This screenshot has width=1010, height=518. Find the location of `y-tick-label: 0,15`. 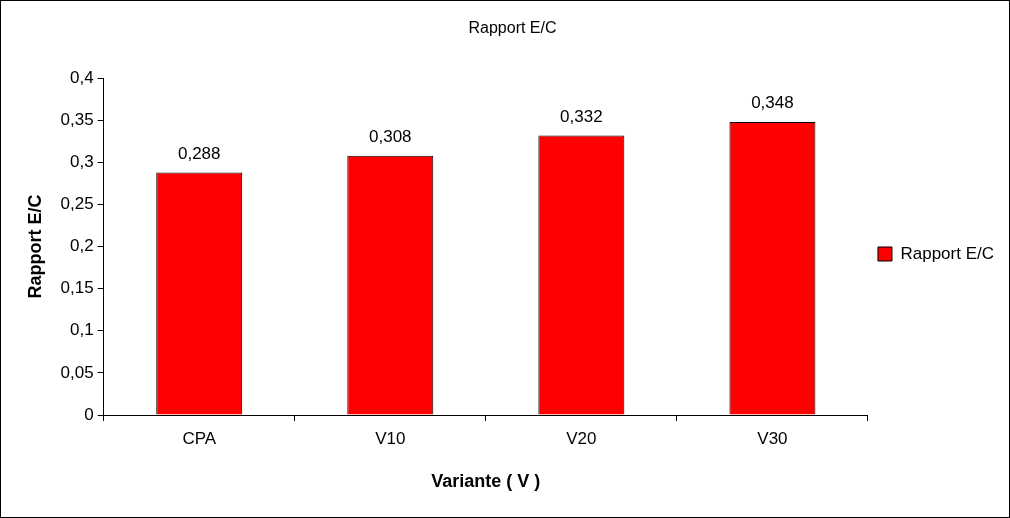

y-tick-label: 0,15 is located at coordinates (77, 288).